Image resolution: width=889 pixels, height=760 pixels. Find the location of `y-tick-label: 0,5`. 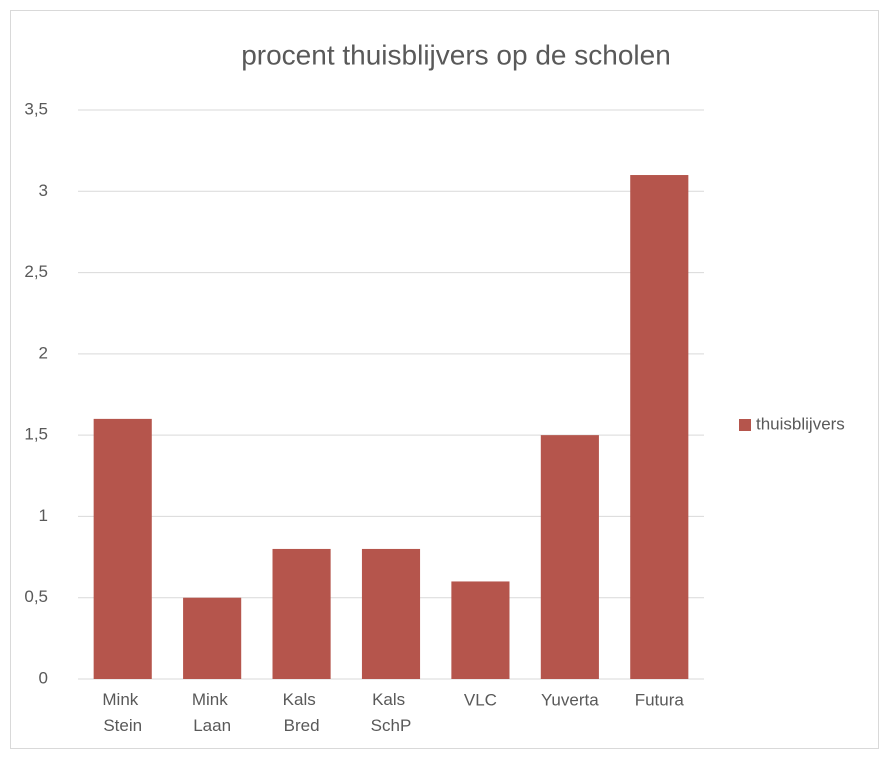

y-tick-label: 0,5 is located at coordinates (36, 596).